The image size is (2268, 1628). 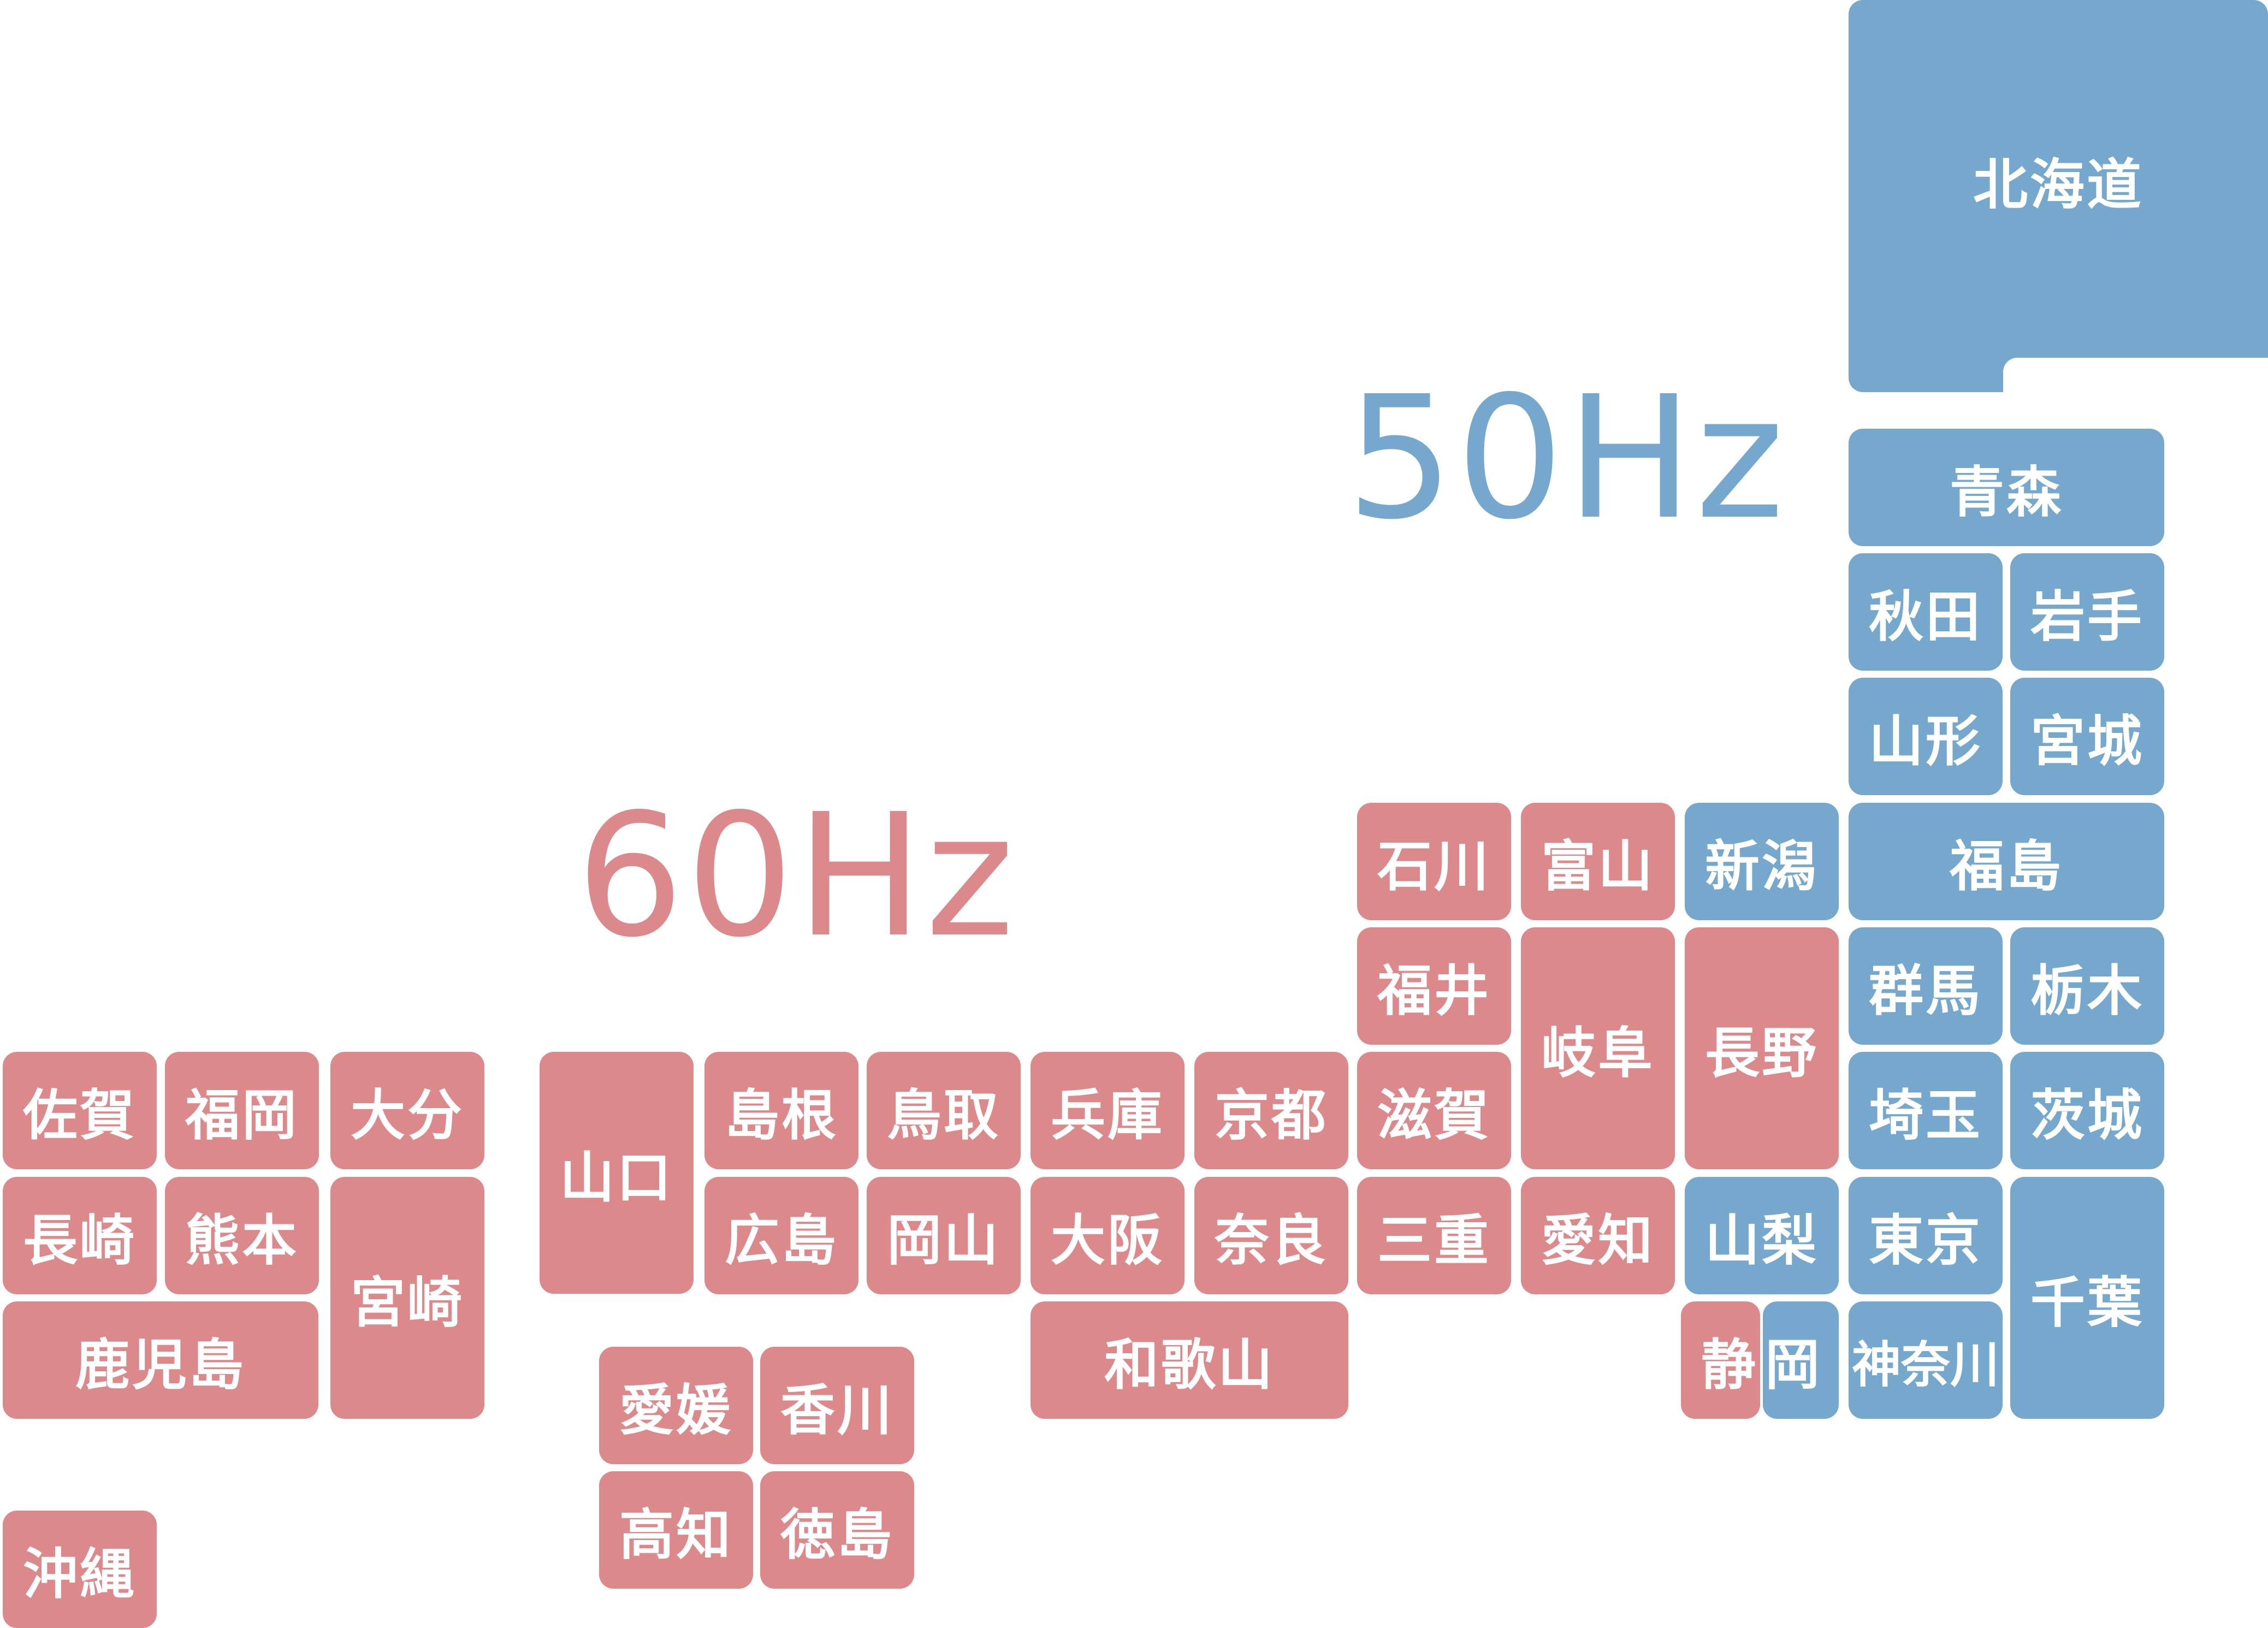 I want to click on region-ibaraki: 茨城, so click(x=2087, y=1111).